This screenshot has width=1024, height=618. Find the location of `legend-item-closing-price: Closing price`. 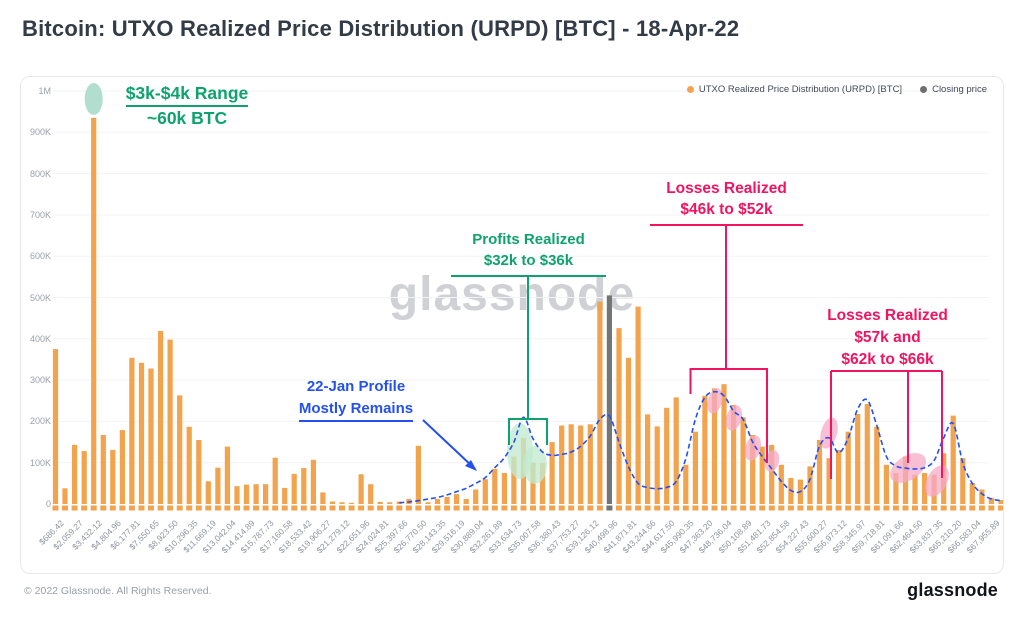

legend-item-closing-price: Closing price is located at coordinates (953, 89).